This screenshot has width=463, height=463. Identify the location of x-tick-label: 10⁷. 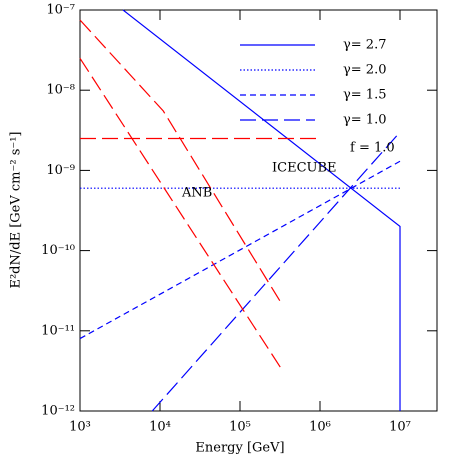
(400, 427).